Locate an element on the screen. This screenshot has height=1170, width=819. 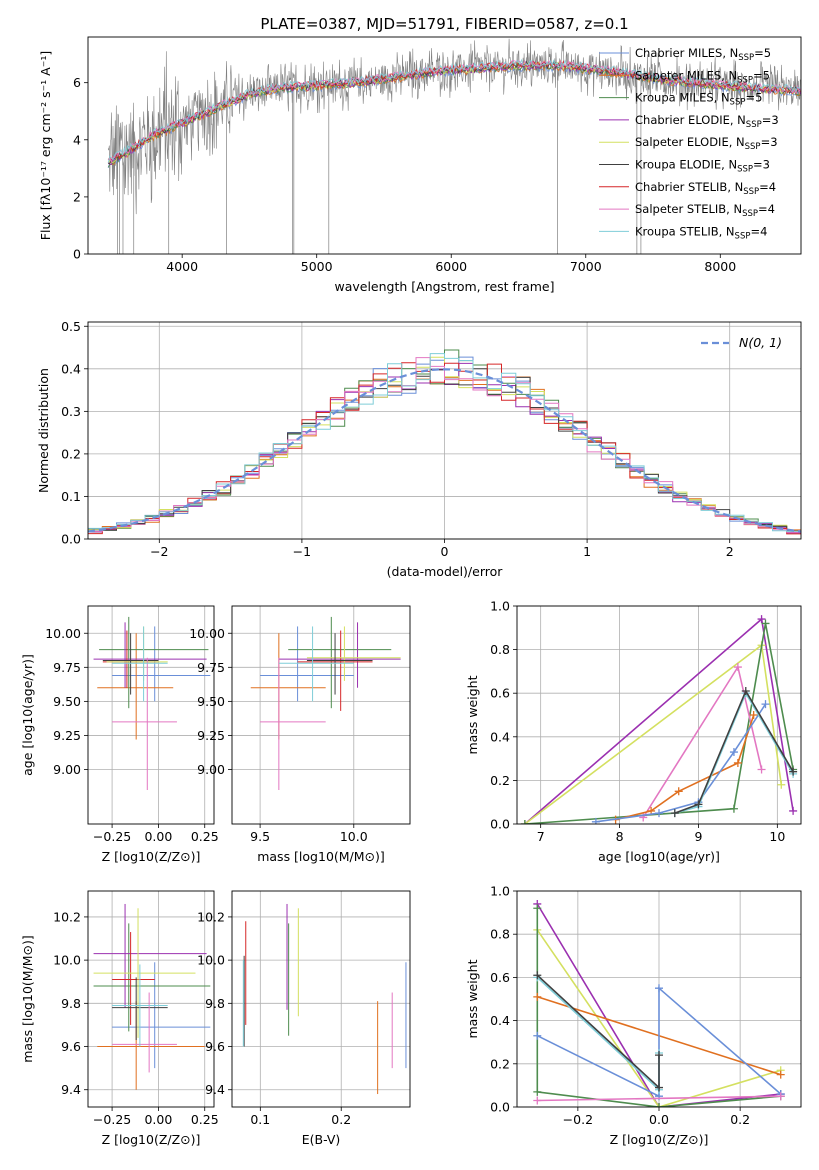
legend-label: Kroupa MILES, NSSP=5 is located at coordinates (698, 99).